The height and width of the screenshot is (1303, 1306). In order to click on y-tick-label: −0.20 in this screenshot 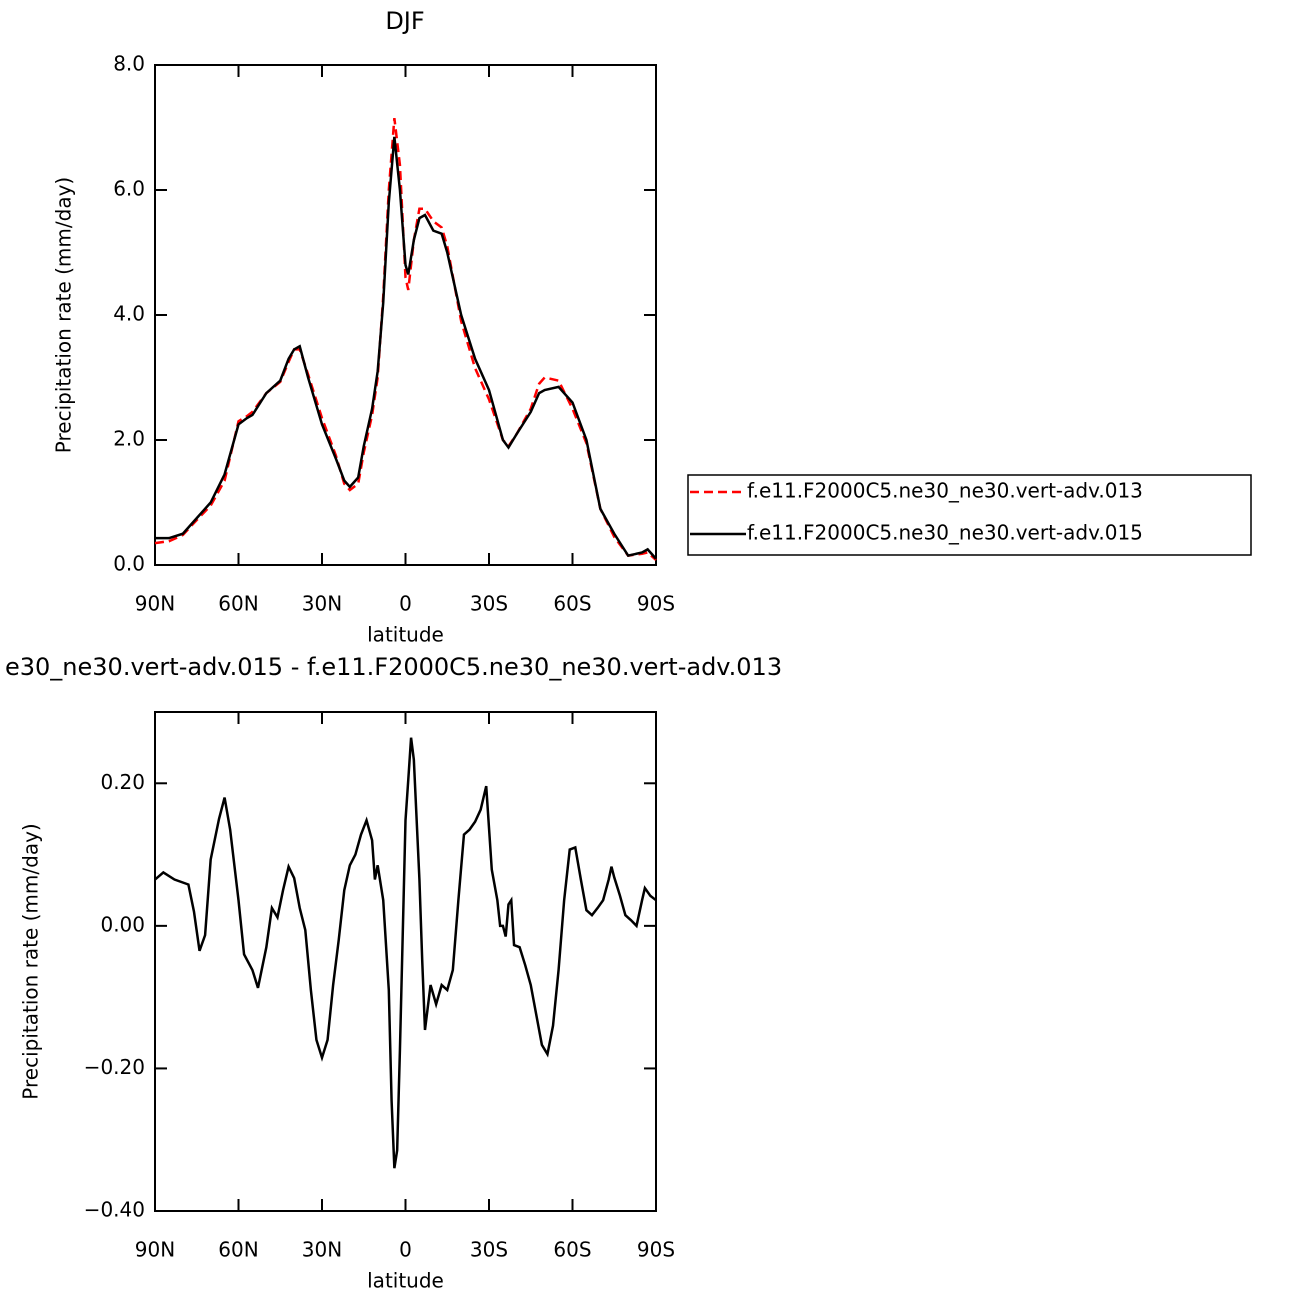, I will do `click(114, 1067)`.